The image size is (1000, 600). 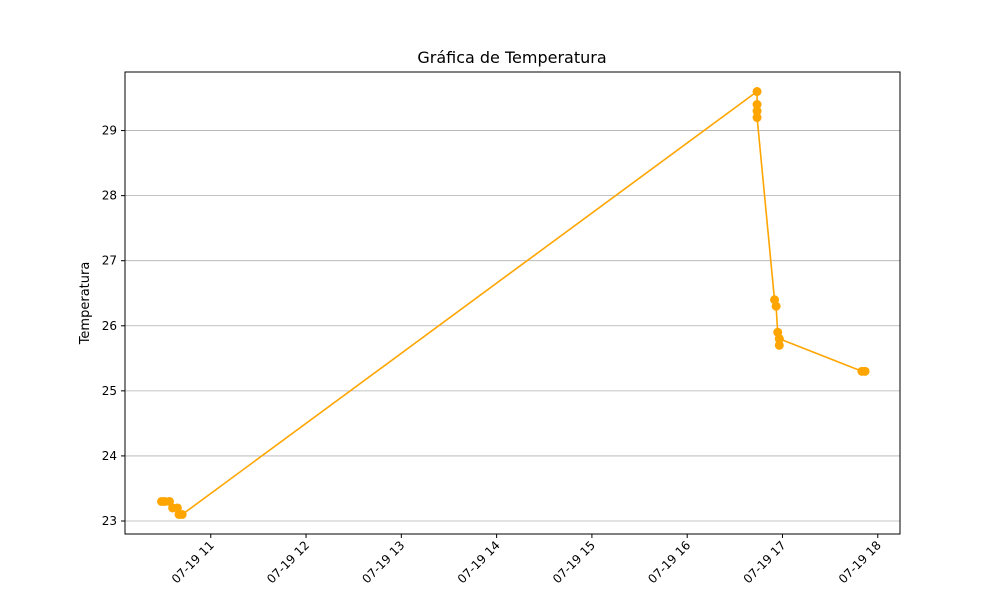 I want to click on y-axis: 23 24 25 26 27 28 29, so click(x=113, y=326).